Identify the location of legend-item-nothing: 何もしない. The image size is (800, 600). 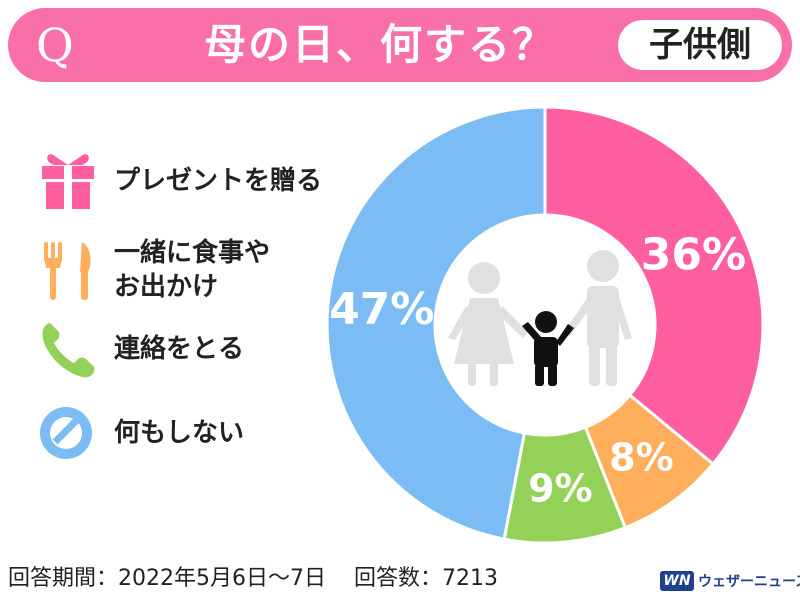
(140, 433).